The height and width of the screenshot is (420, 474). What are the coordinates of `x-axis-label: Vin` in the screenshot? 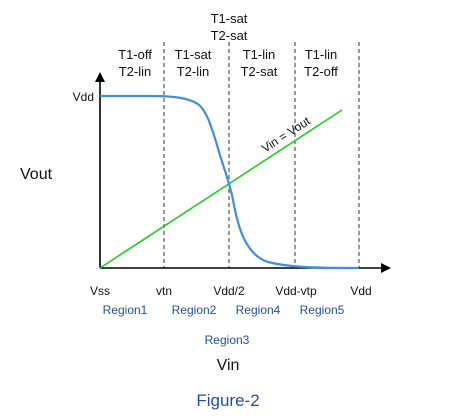 It's located at (228, 365).